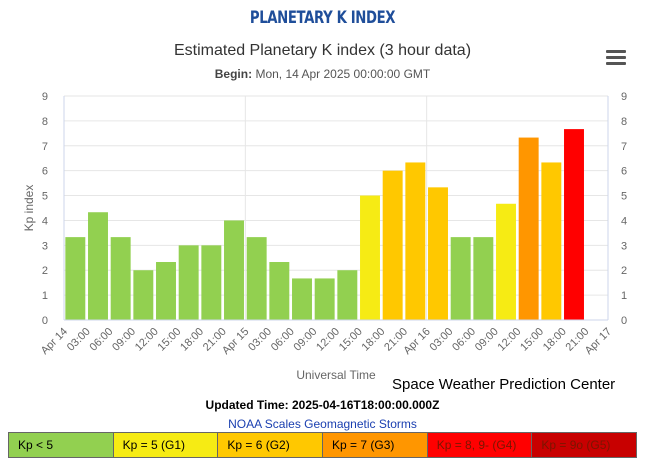 Image resolution: width=645 pixels, height=467 pixels. I want to click on y-tick-label-left: 9, so click(45, 97).